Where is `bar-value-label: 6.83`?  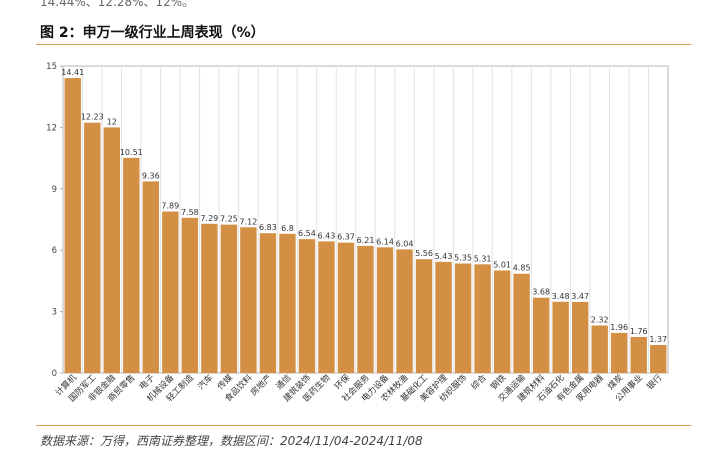
bar-value-label: 6.83 is located at coordinates (268, 227).